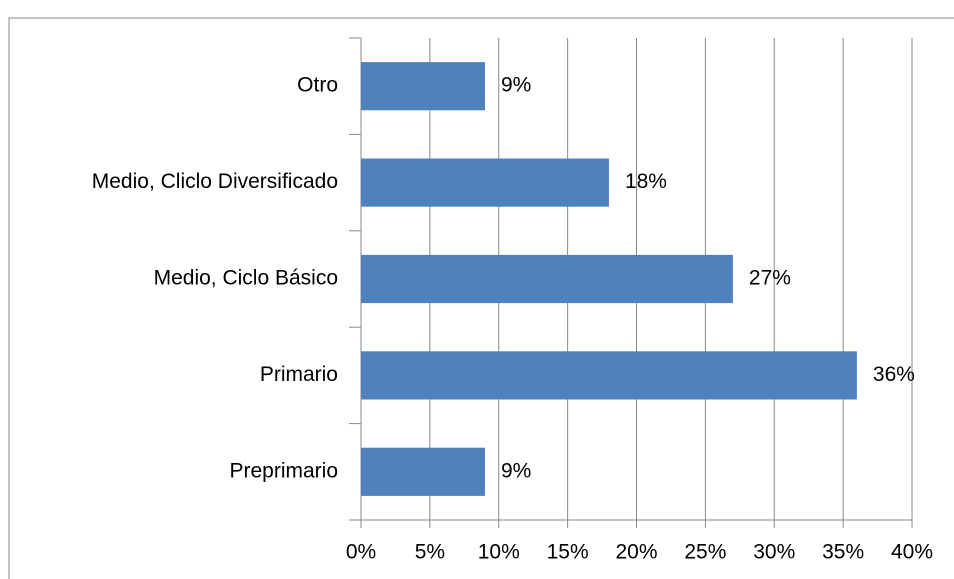 The height and width of the screenshot is (579, 954). I want to click on data-label: 27%, so click(770, 278).